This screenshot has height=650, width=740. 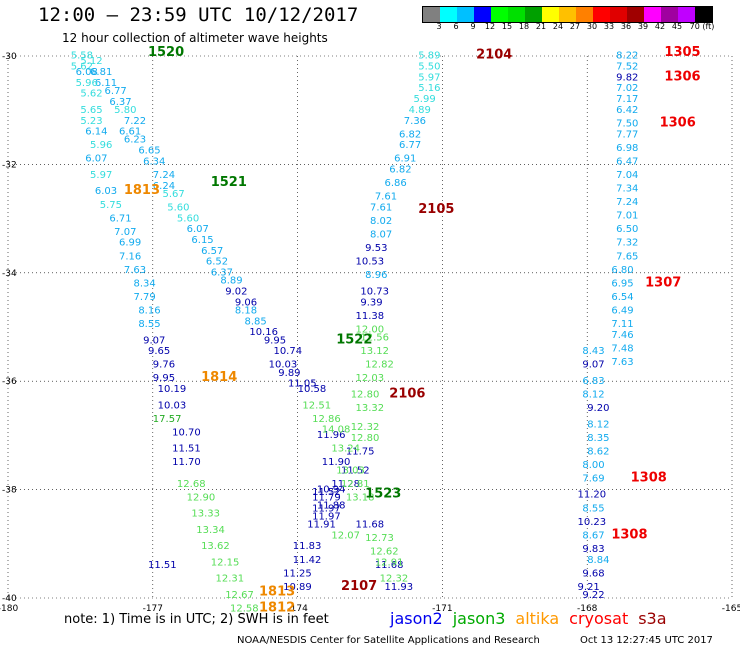 What do you see at coordinates (567, 14) in the screenshot?
I see `color-scale-legend` at bounding box center [567, 14].